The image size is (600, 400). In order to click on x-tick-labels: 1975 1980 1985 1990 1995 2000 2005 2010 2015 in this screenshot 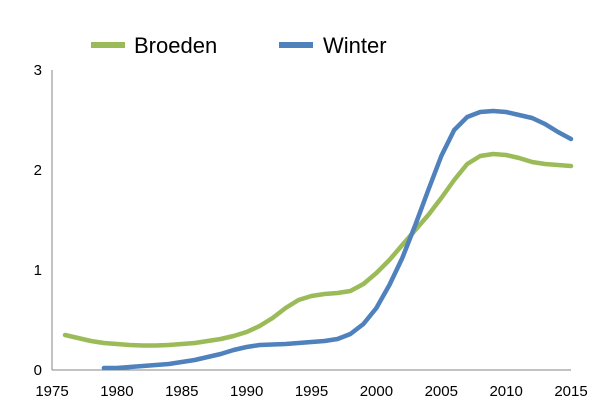, I will do `click(311, 391)`.